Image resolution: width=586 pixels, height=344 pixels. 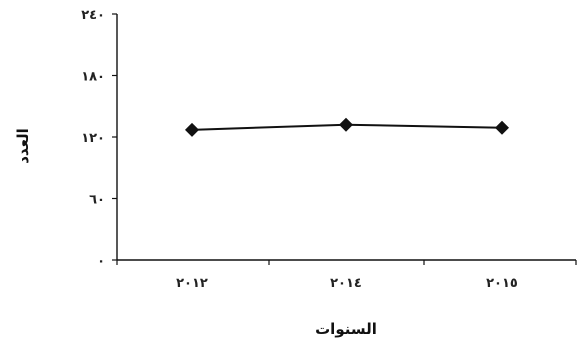 I want to click on y-ticks: ٠ ٦٠ ١٢٠ ١٨٠ ٢٤٠, so click(x=99, y=138).